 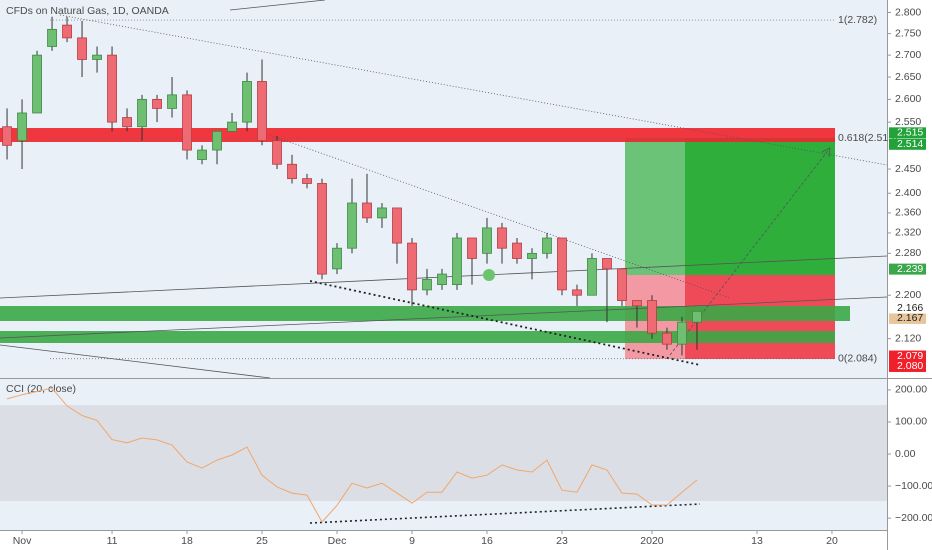 I want to click on price-label: 2.239, so click(x=910, y=269).